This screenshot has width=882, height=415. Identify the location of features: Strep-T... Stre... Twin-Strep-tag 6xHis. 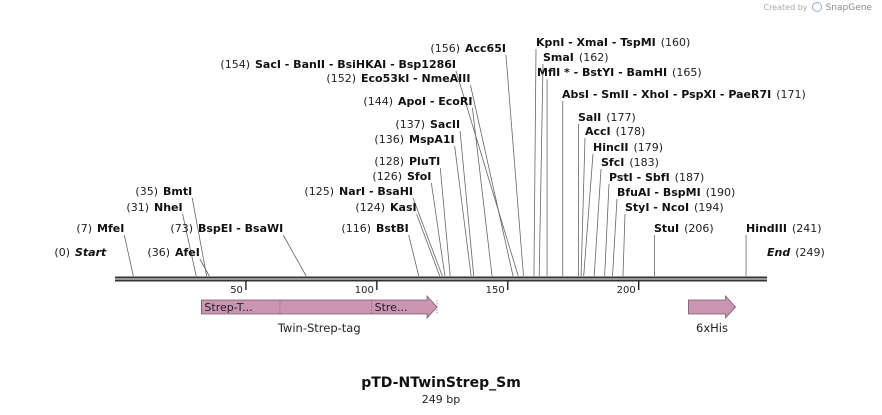
(469, 314).